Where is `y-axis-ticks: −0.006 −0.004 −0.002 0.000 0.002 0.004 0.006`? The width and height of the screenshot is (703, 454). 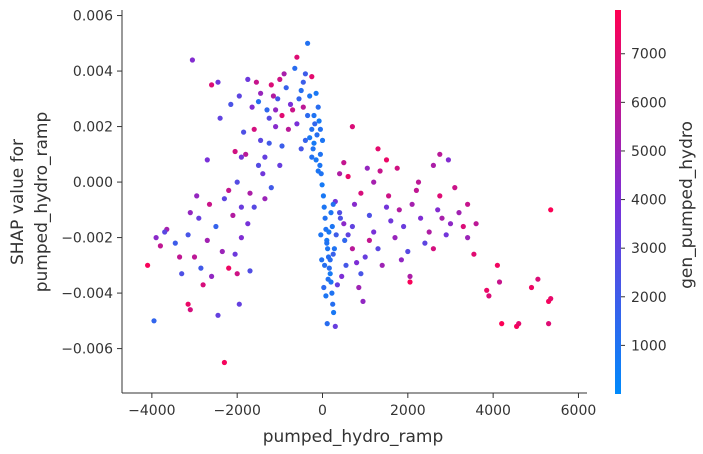
y-axis-ticks: −0.006 −0.004 −0.002 0.000 0.002 0.004 0.006 is located at coordinates (91, 183).